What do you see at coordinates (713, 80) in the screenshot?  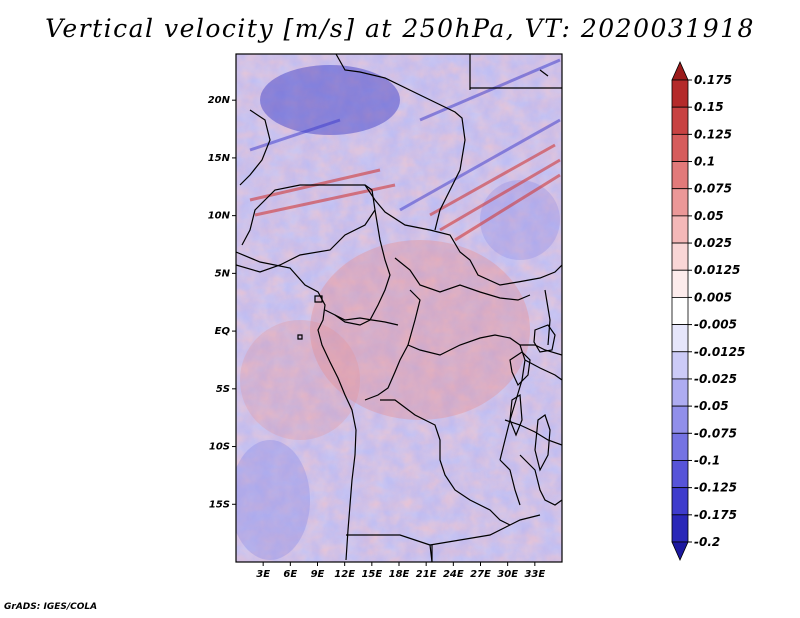 I see `colorbar-label: 0.175` at bounding box center [713, 80].